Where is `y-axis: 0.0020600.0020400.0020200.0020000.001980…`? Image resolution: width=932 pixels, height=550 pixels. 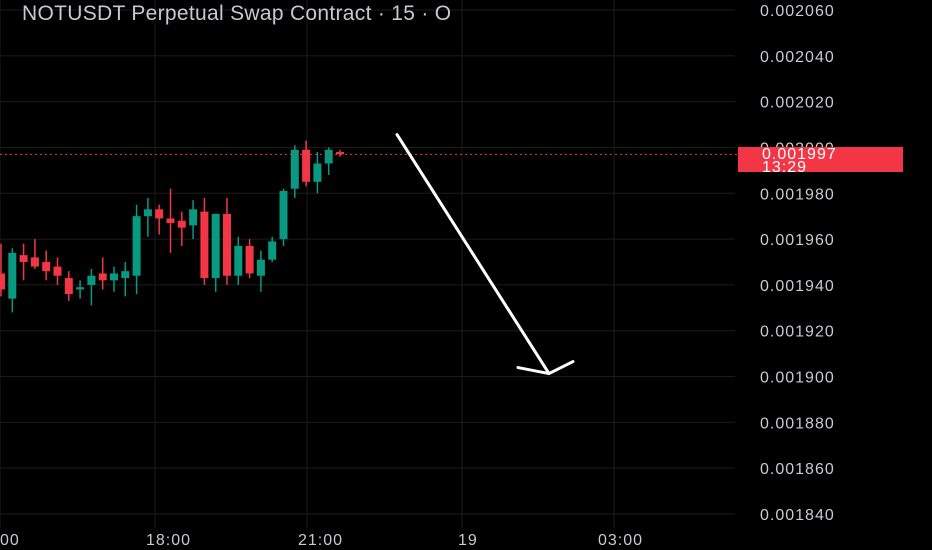
y-axis: 0.0020600.0020400.0020200.0020000.001980… is located at coordinates (797, 263).